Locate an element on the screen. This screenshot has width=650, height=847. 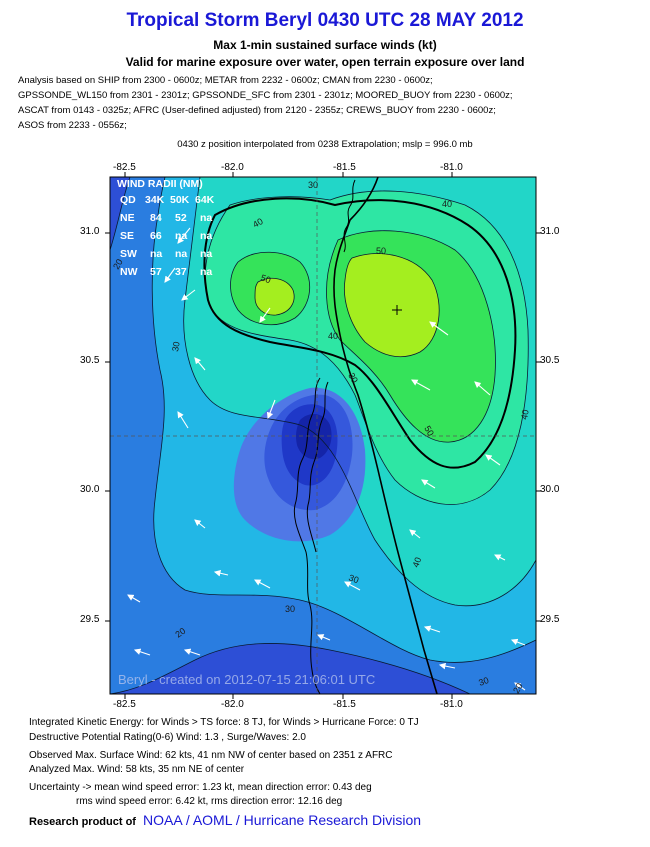
wind-radii-quadrant: SE is located at coordinates (127, 236).